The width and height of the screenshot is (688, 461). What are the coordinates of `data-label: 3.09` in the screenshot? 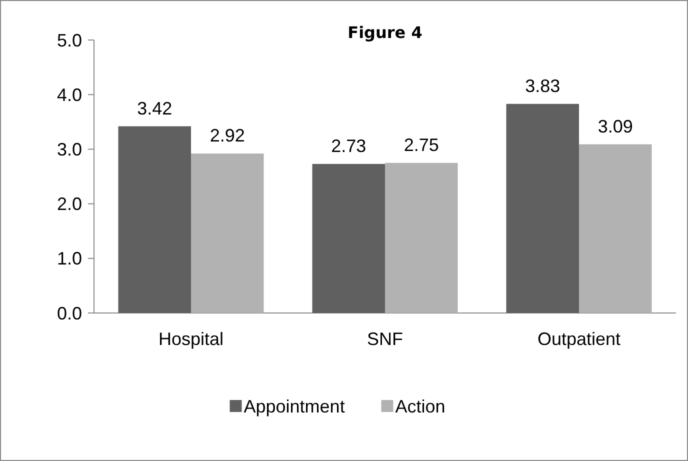 It's located at (615, 126).